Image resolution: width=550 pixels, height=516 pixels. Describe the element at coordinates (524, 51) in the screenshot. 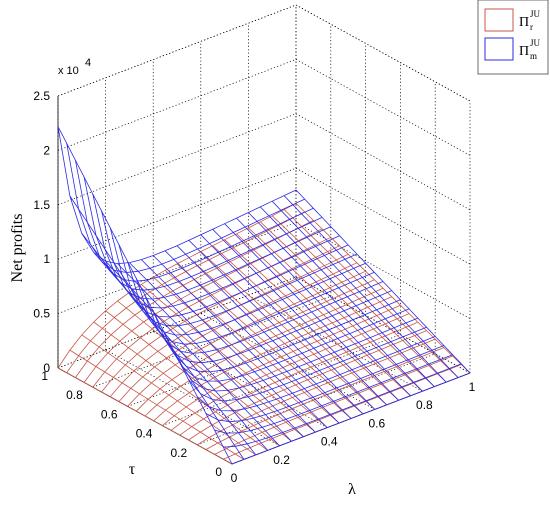

I see `legend-base-manufacturer: Π` at that location.